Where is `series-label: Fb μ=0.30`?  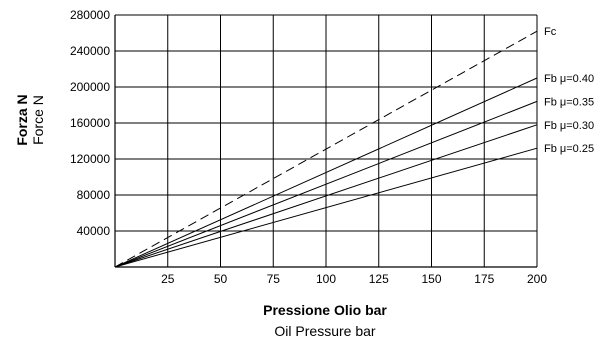 series-label: Fb μ=0.30 is located at coordinates (569, 126).